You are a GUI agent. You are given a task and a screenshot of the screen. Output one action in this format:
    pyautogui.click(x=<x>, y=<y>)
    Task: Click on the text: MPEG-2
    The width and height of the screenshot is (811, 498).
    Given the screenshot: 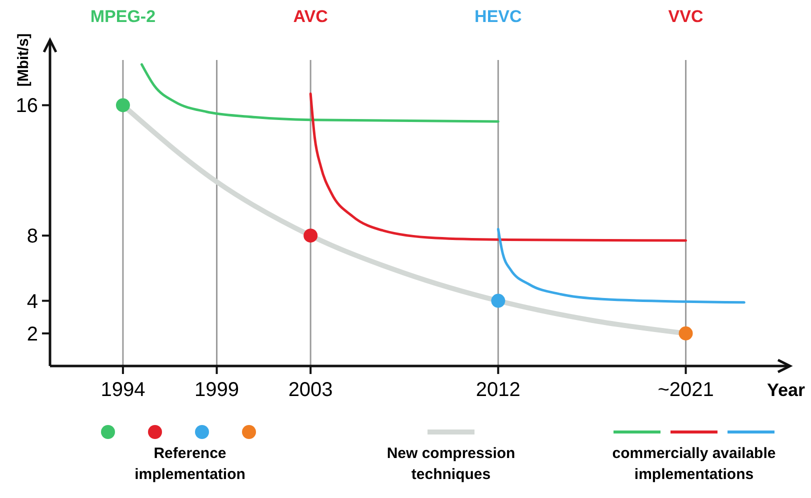 What is the action you would take?
    pyautogui.click(x=123, y=16)
    